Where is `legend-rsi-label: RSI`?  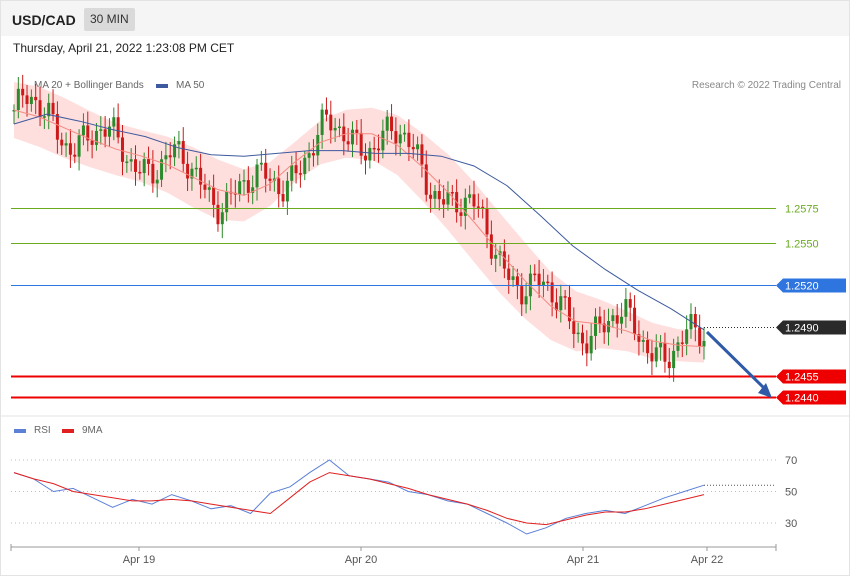 legend-rsi-label: RSI is located at coordinates (42, 430).